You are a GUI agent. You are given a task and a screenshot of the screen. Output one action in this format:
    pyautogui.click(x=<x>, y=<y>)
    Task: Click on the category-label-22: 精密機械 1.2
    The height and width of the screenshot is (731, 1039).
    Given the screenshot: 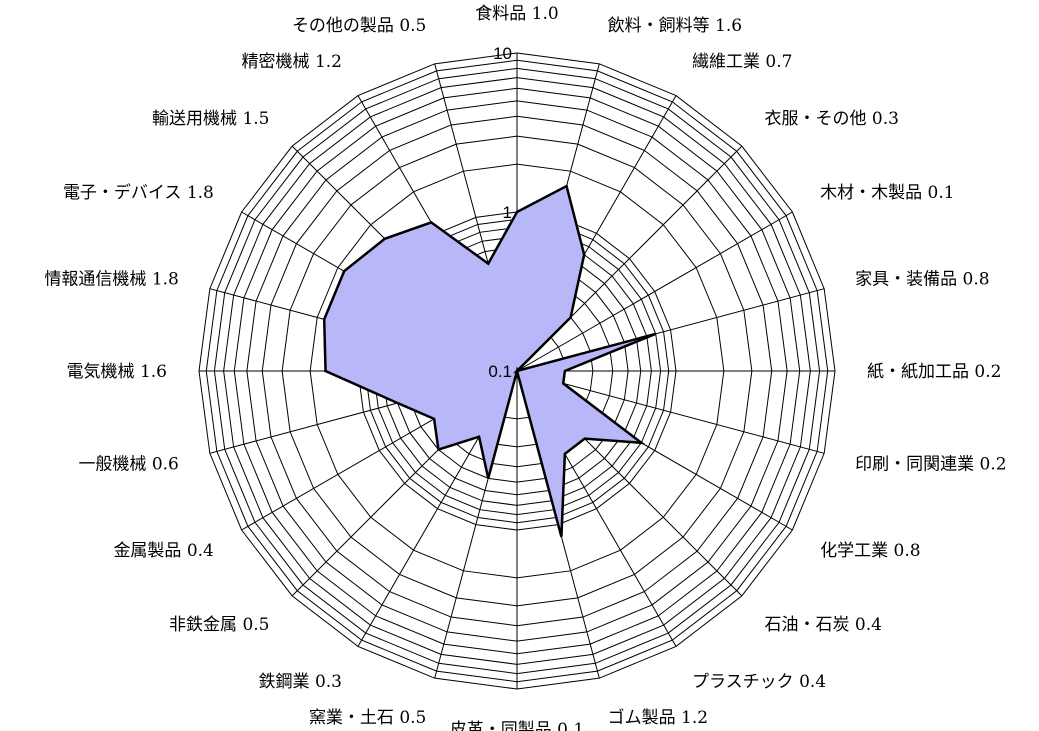 What is the action you would take?
    pyautogui.click(x=292, y=62)
    